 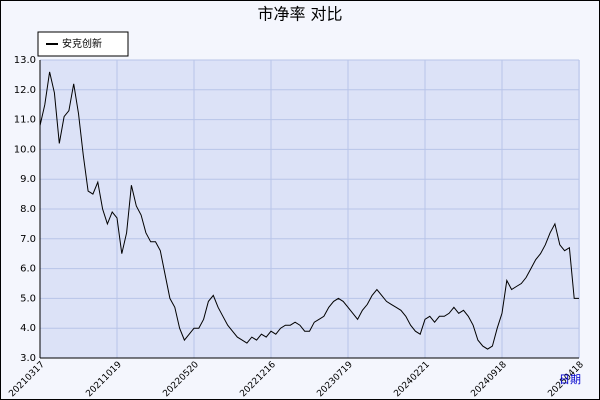 I want to click on x-axis-label: 日期, so click(x=570, y=379).